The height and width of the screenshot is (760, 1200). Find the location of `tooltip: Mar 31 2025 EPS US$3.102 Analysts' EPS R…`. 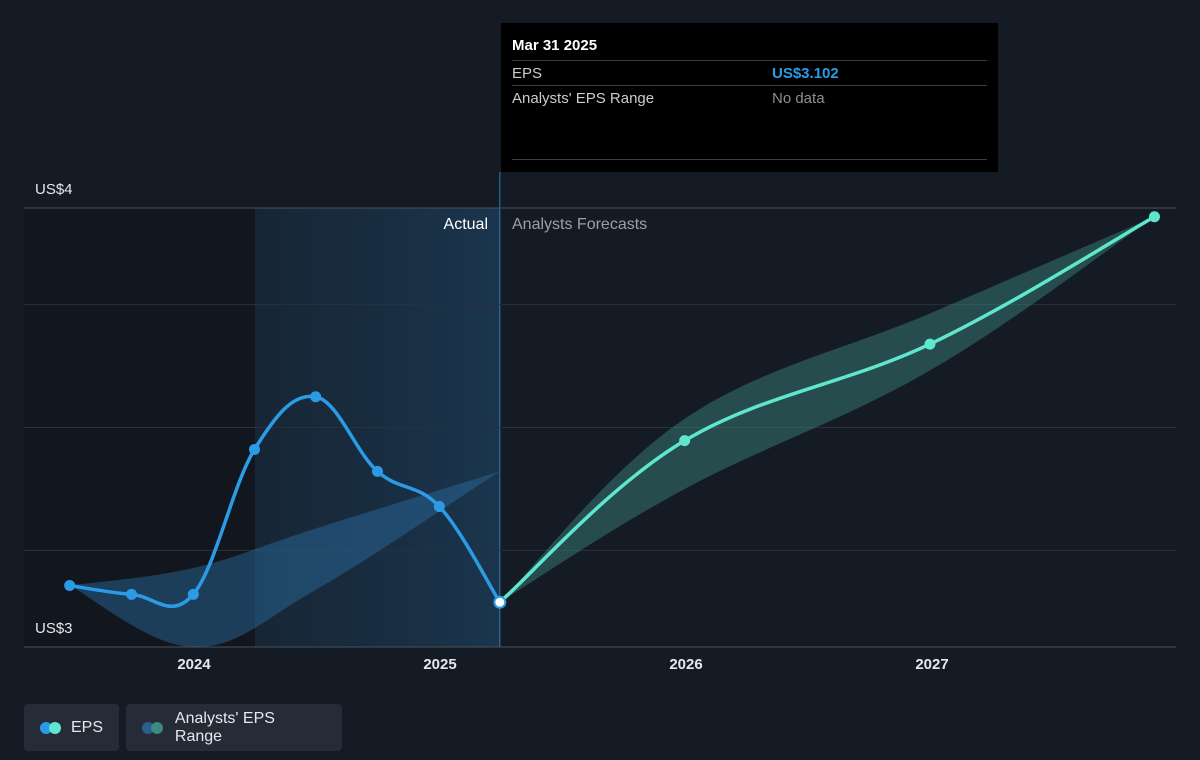

tooltip: Mar 31 2025 EPS US$3.102 Analysts' EPS R… is located at coordinates (749, 97).